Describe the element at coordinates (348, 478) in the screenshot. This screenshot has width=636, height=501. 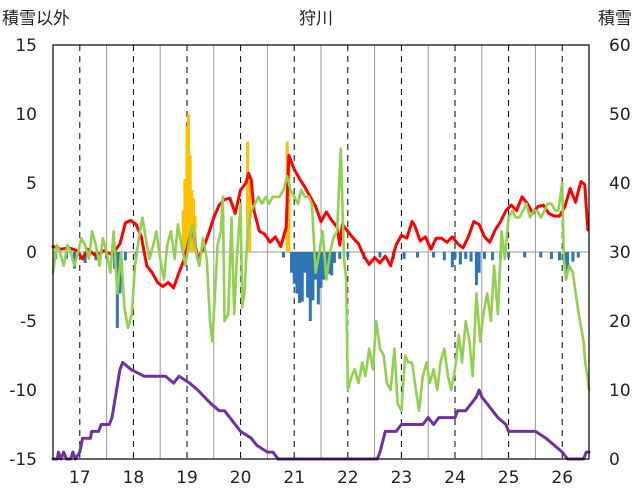
I see `x-tick-label: 22` at that location.